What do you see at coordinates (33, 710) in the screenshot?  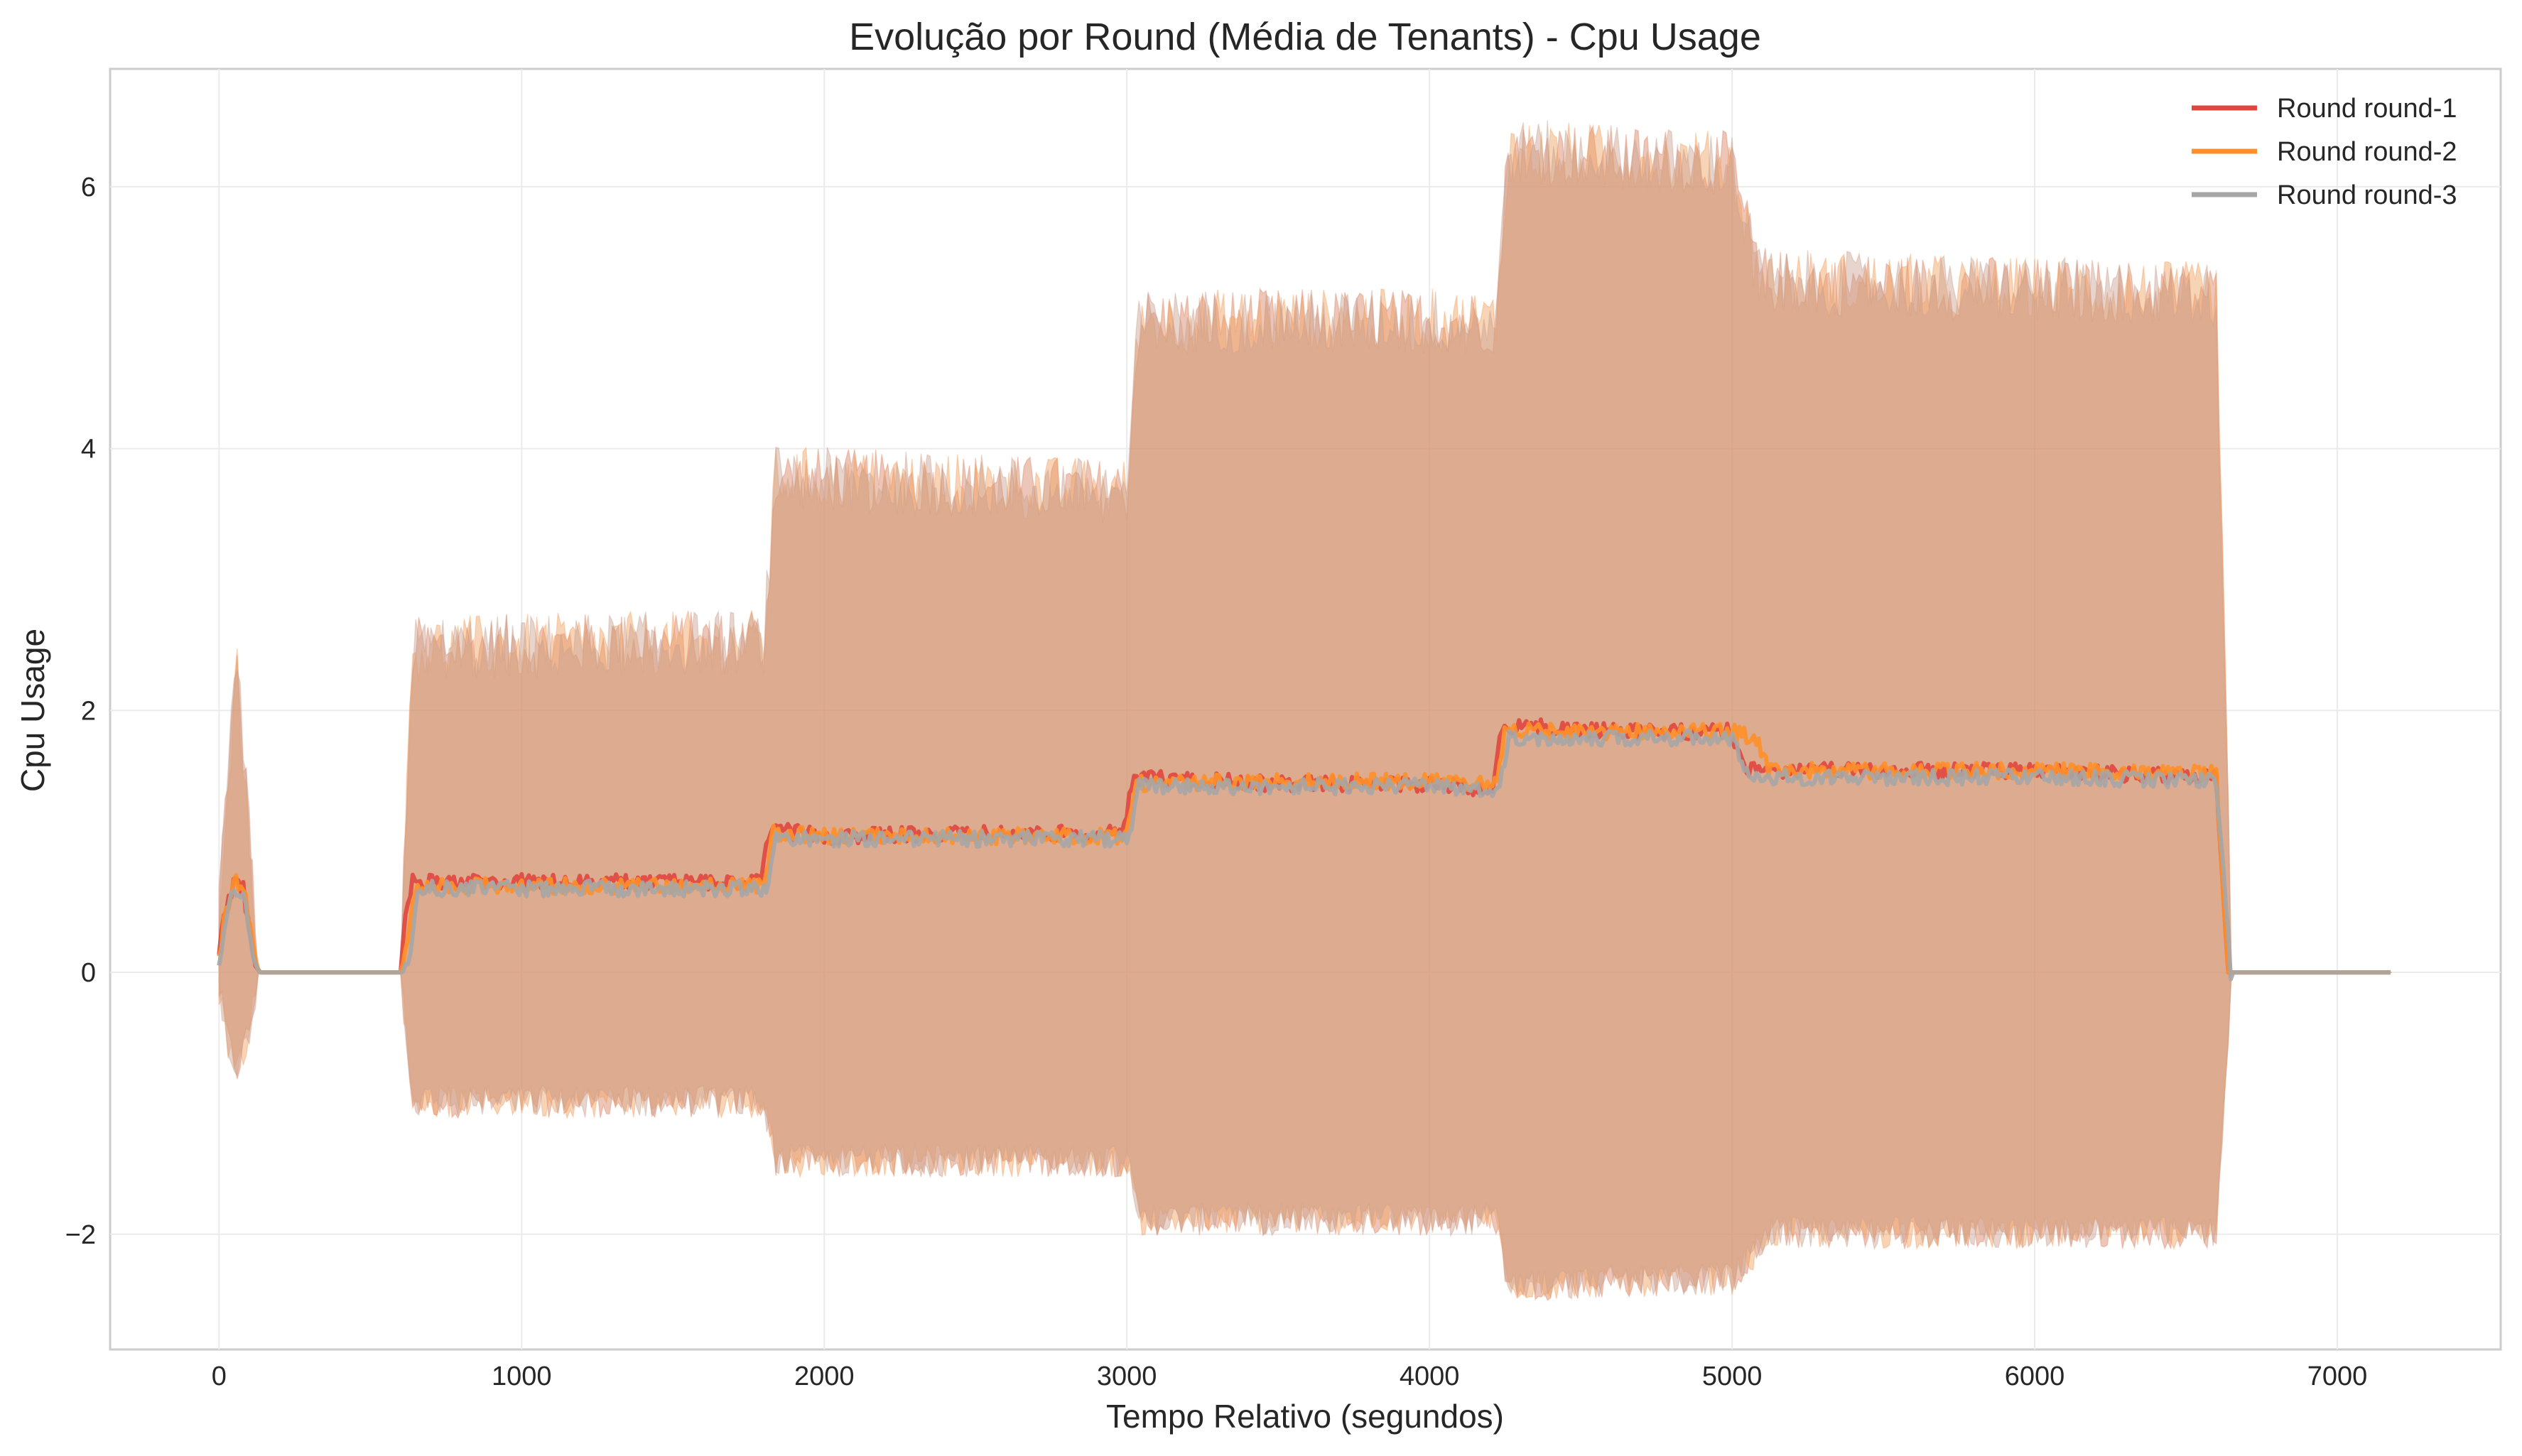 I see `y-axis-label: Cpu Usage` at bounding box center [33, 710].